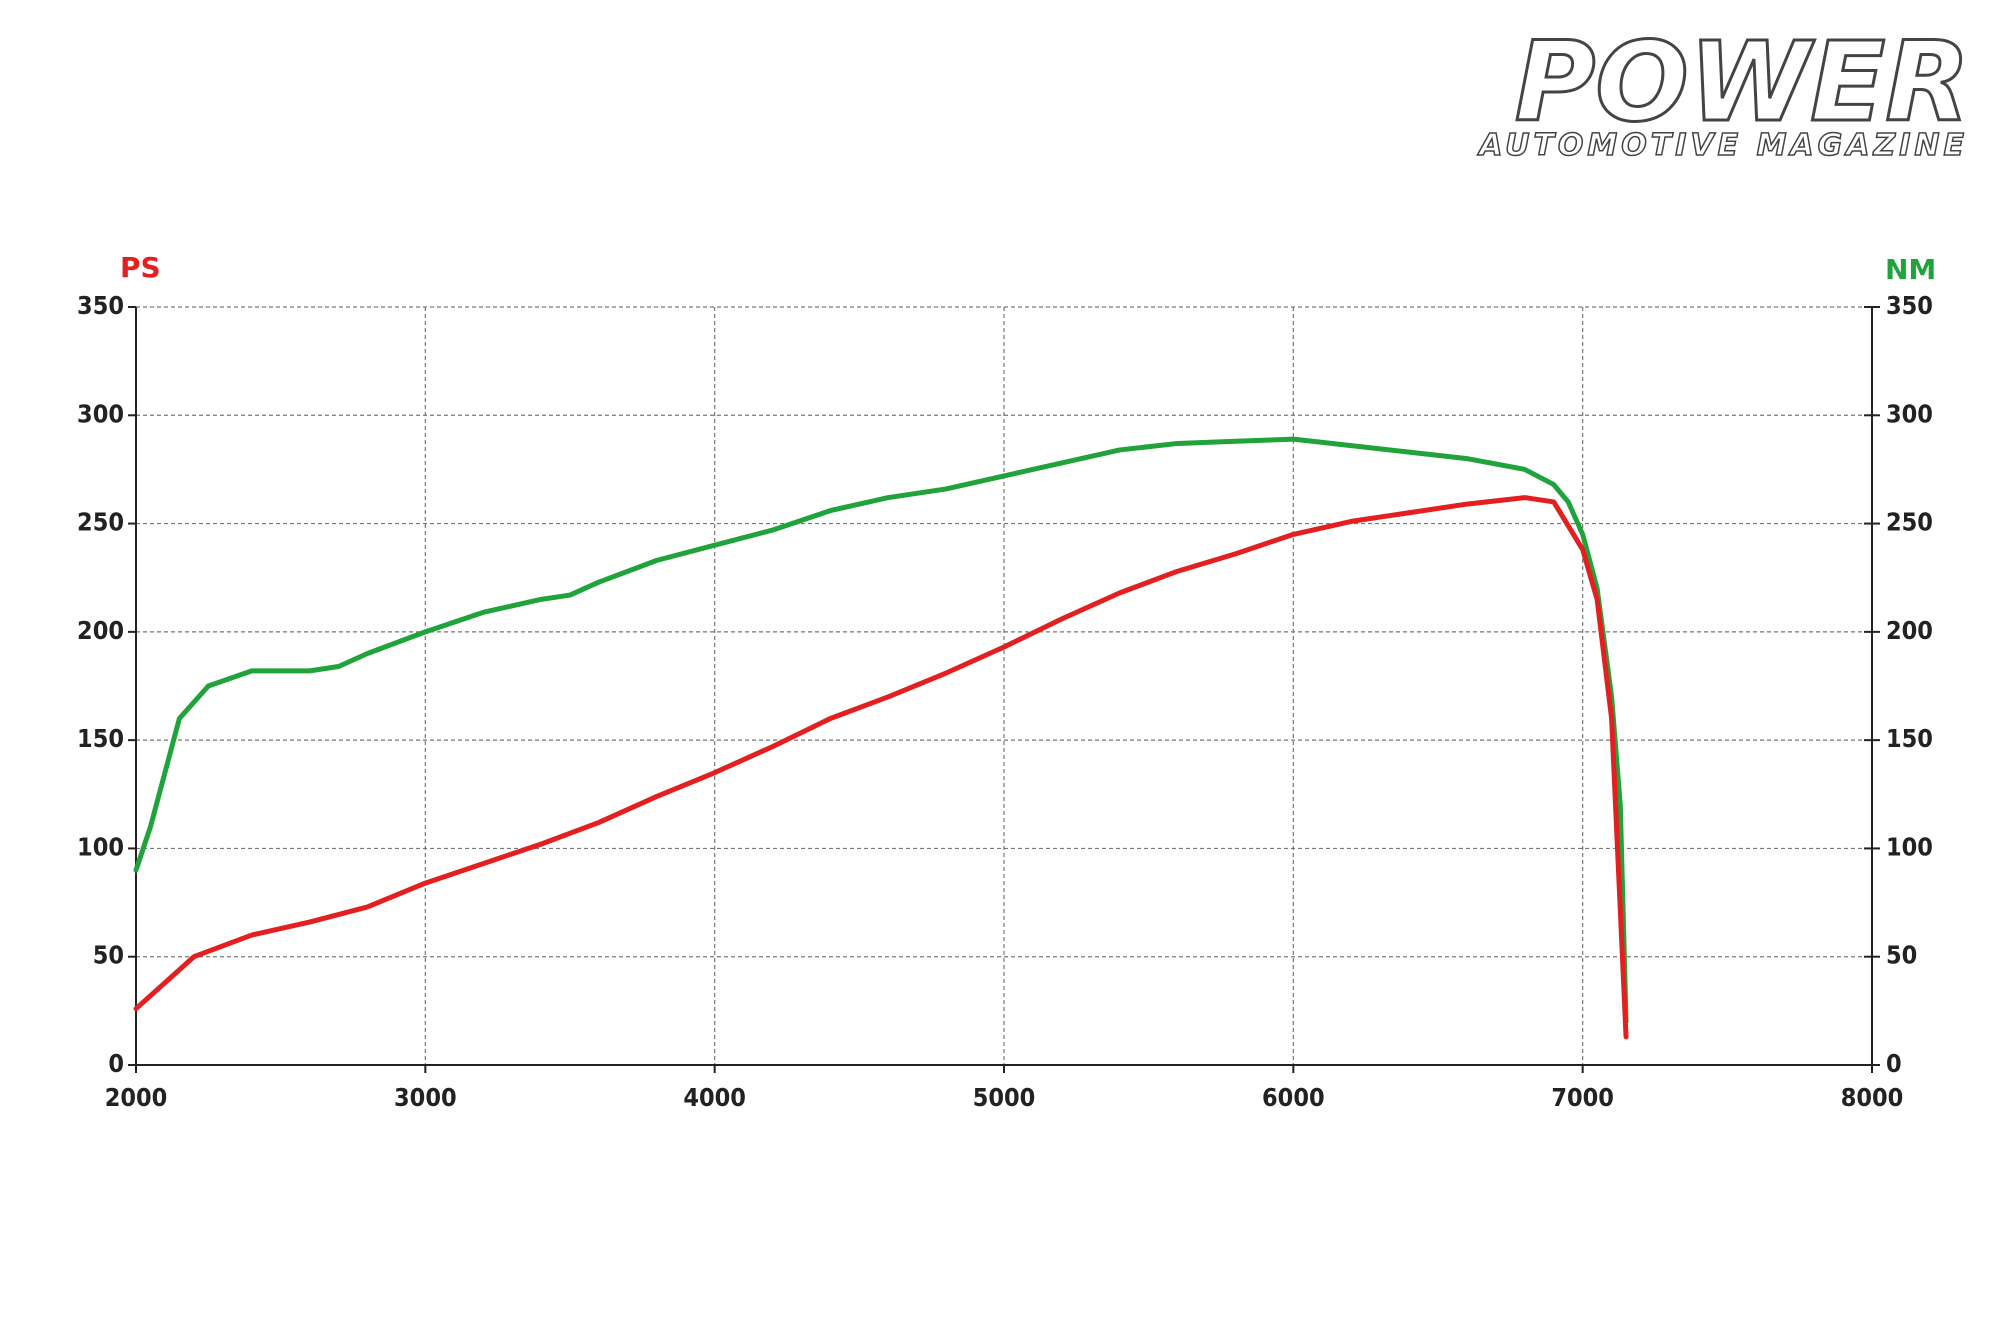 The height and width of the screenshot is (1333, 2000). What do you see at coordinates (1910, 269) in the screenshot?
I see `y2-axis-label: NM` at bounding box center [1910, 269].